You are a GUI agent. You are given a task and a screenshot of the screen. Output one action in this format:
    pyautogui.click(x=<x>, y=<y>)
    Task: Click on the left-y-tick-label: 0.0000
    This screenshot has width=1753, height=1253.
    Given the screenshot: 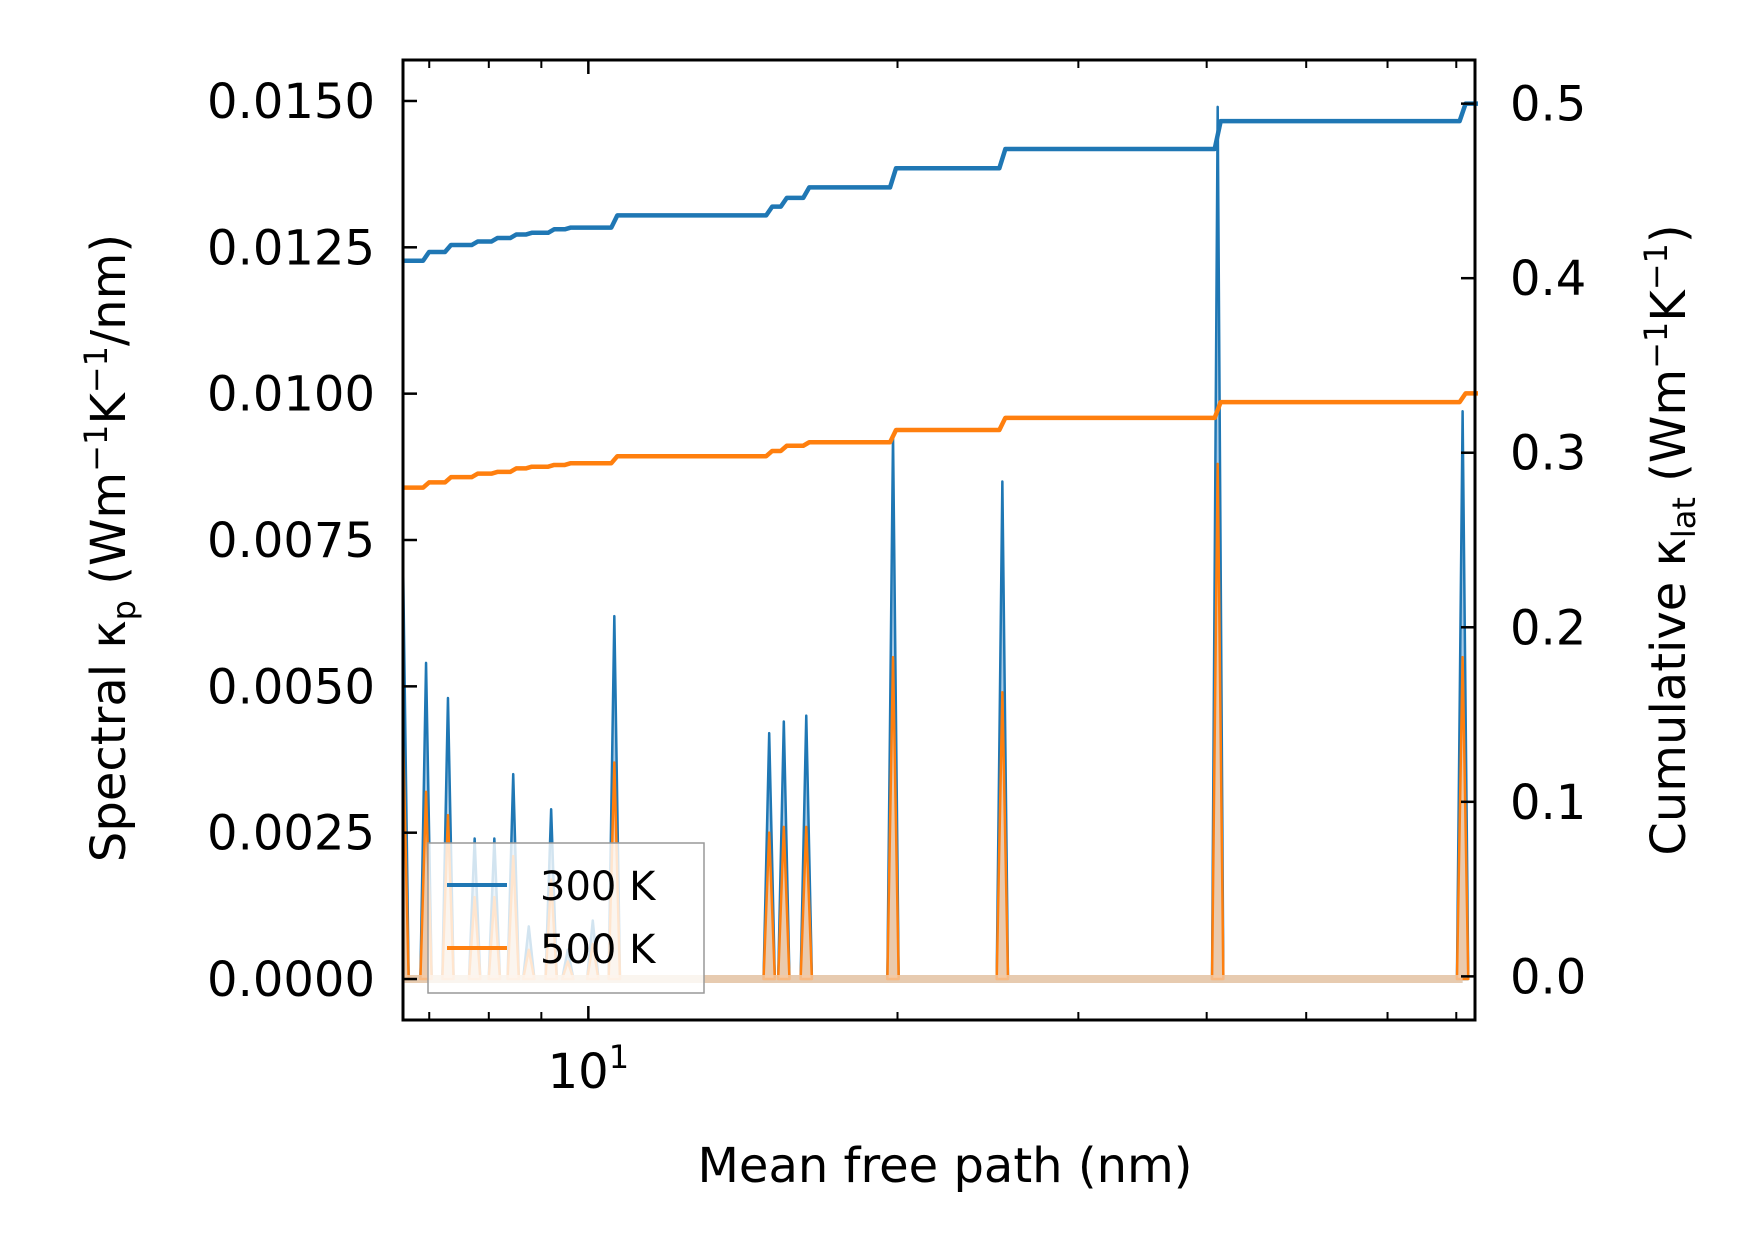 What is the action you would take?
    pyautogui.click(x=291, y=980)
    